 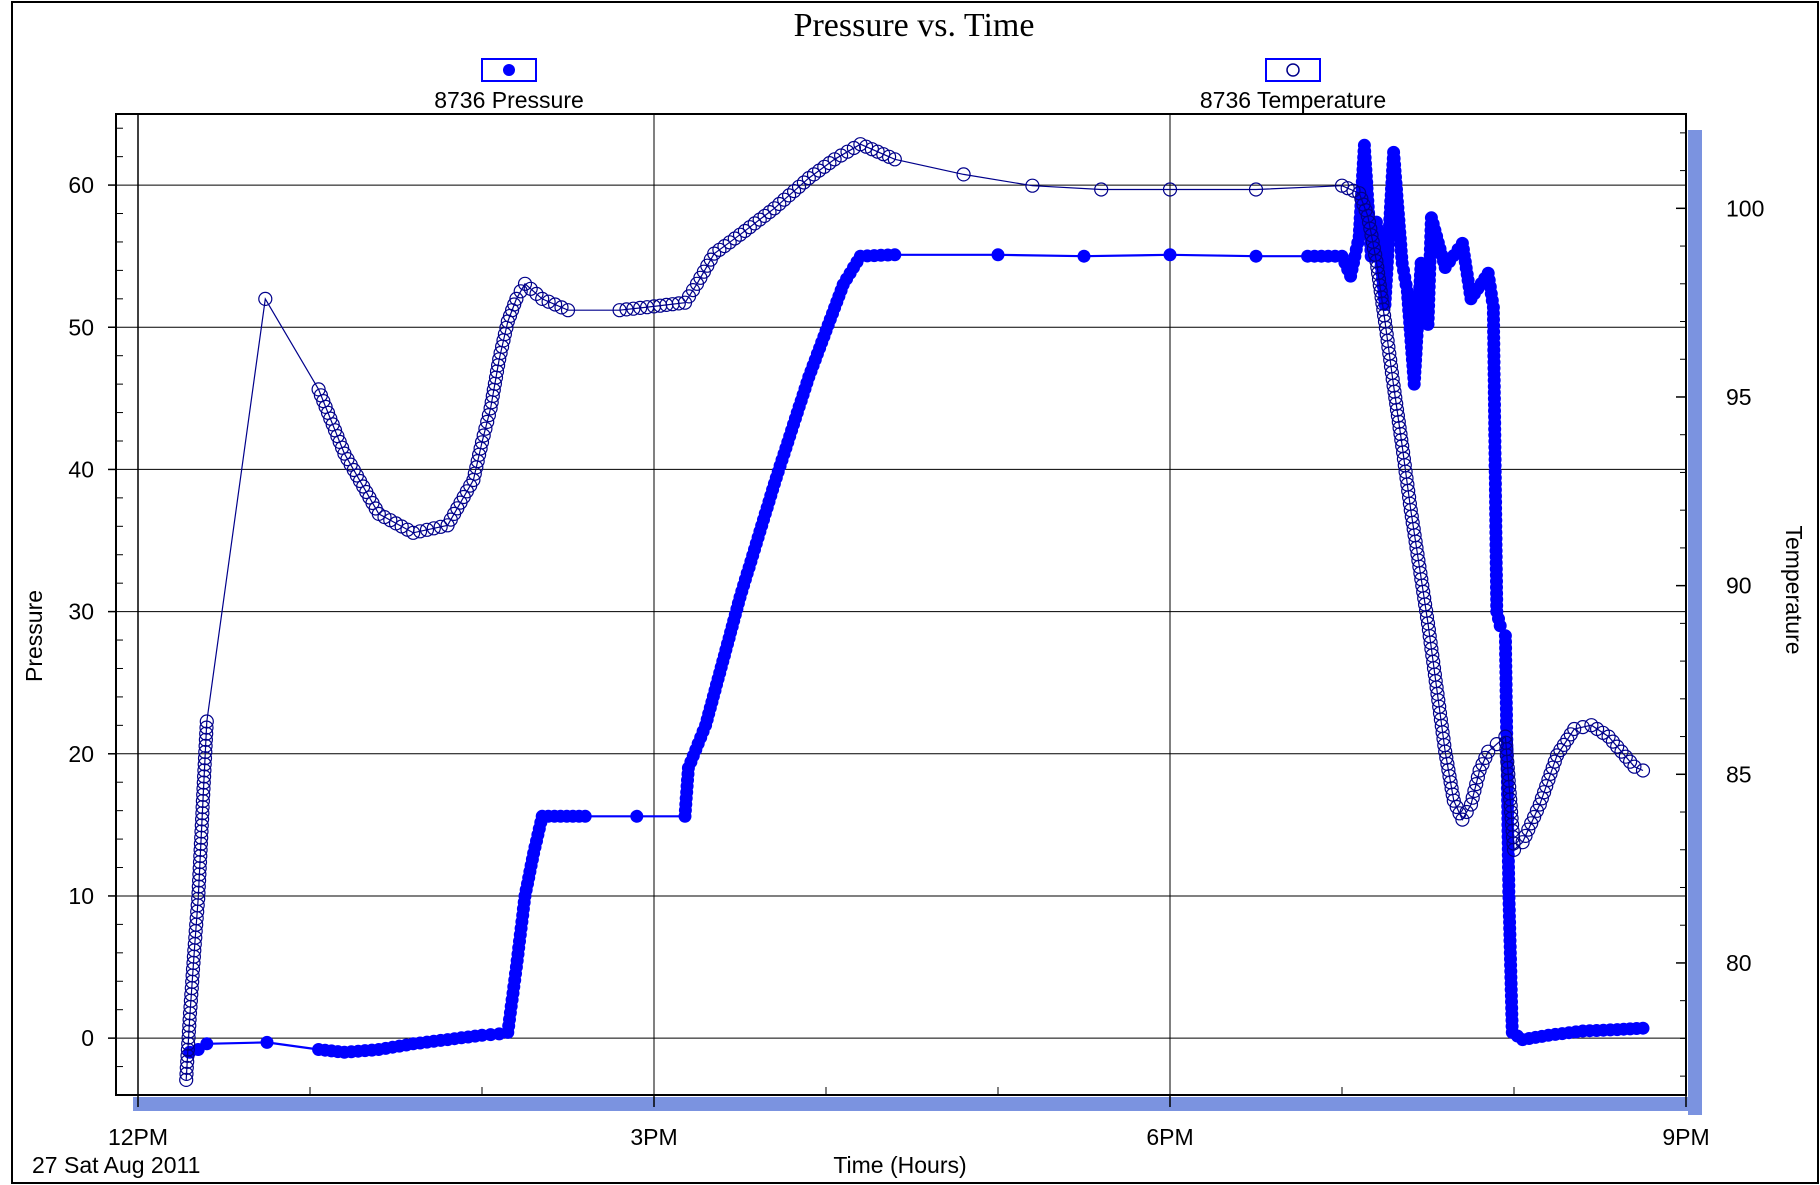 I want to click on y2-tick-label: 85, so click(x=1739, y=774).